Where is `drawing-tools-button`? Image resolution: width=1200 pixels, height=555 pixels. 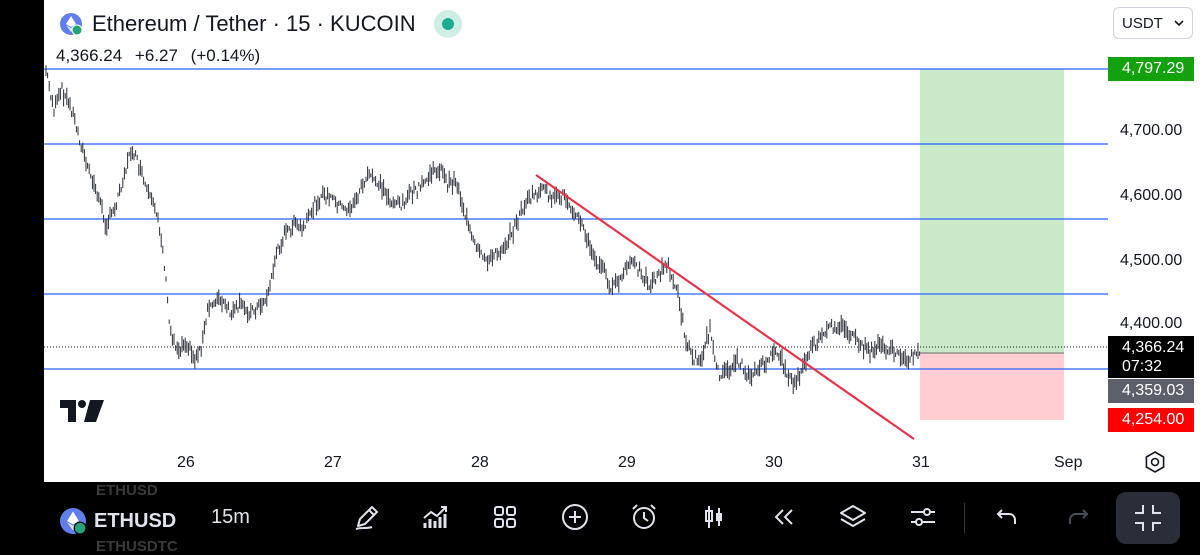 drawing-tools-button is located at coordinates (367, 517).